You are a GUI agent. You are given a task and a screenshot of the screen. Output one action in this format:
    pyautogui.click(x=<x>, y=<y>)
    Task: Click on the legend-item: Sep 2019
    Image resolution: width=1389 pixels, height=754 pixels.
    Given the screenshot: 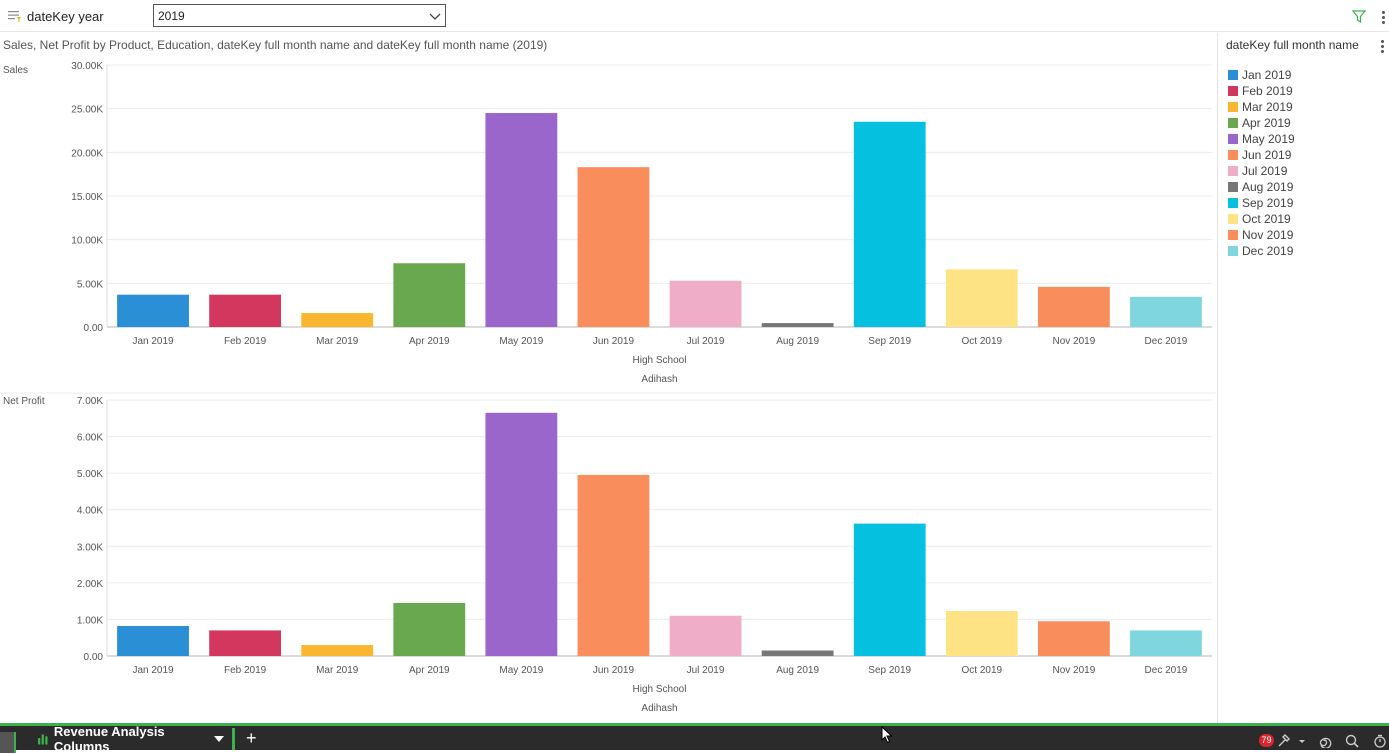 What is the action you would take?
    pyautogui.click(x=1261, y=203)
    